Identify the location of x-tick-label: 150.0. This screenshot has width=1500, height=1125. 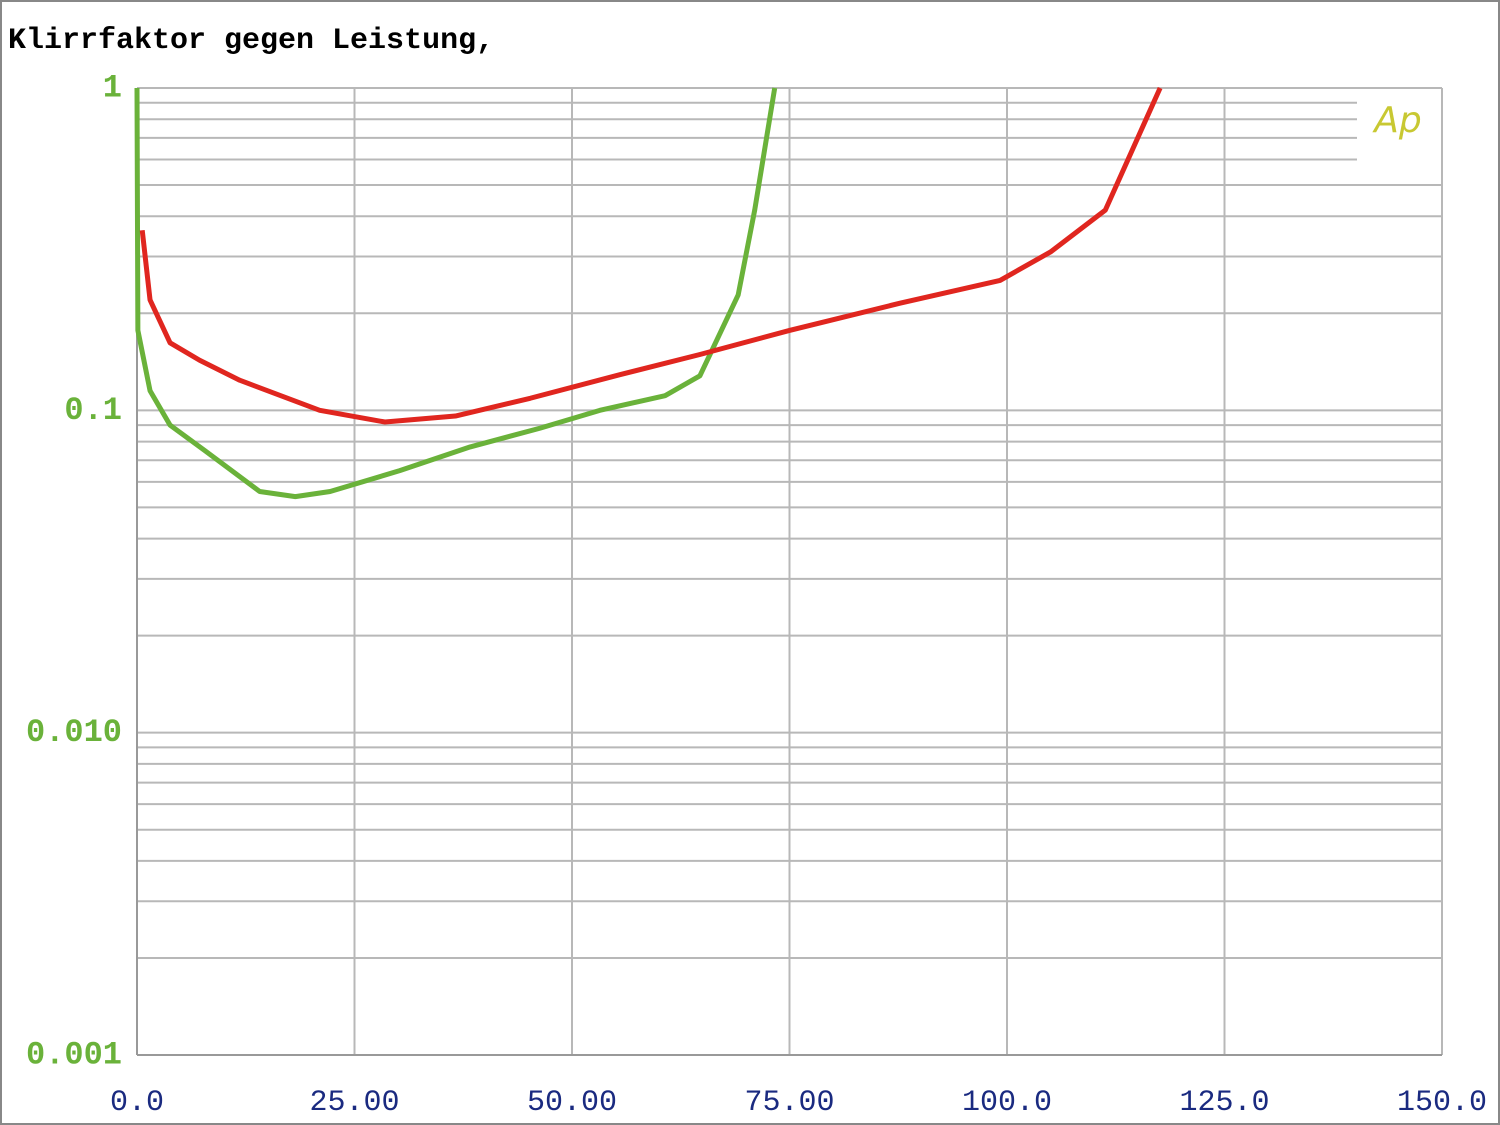
(1442, 1103).